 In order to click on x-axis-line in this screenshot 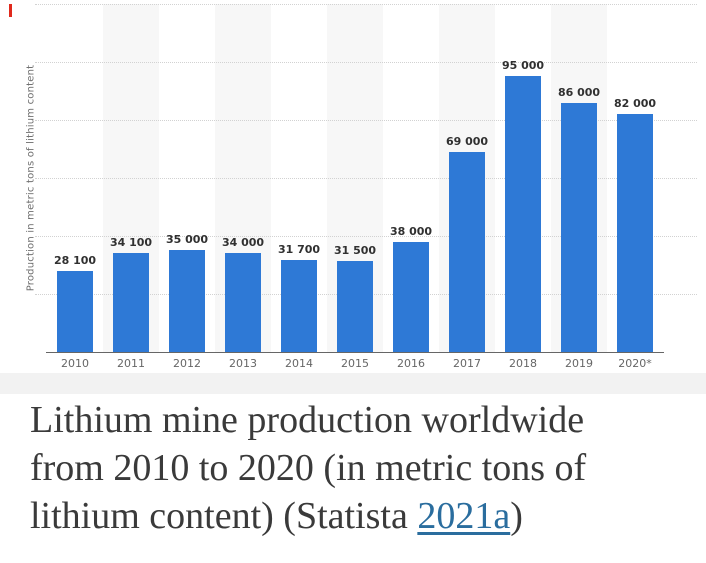, I will do `click(355, 352)`.